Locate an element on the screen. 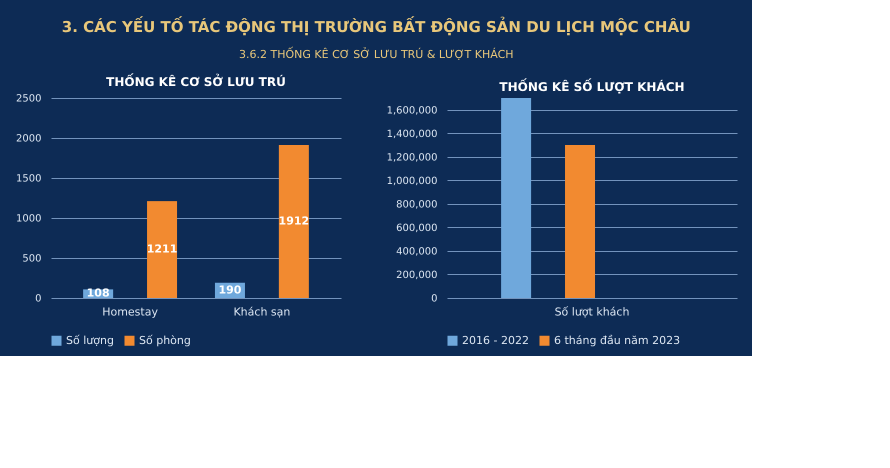 Image resolution: width=890 pixels, height=468 pixels. y-tick-label: 600,000 is located at coordinates (417, 228).